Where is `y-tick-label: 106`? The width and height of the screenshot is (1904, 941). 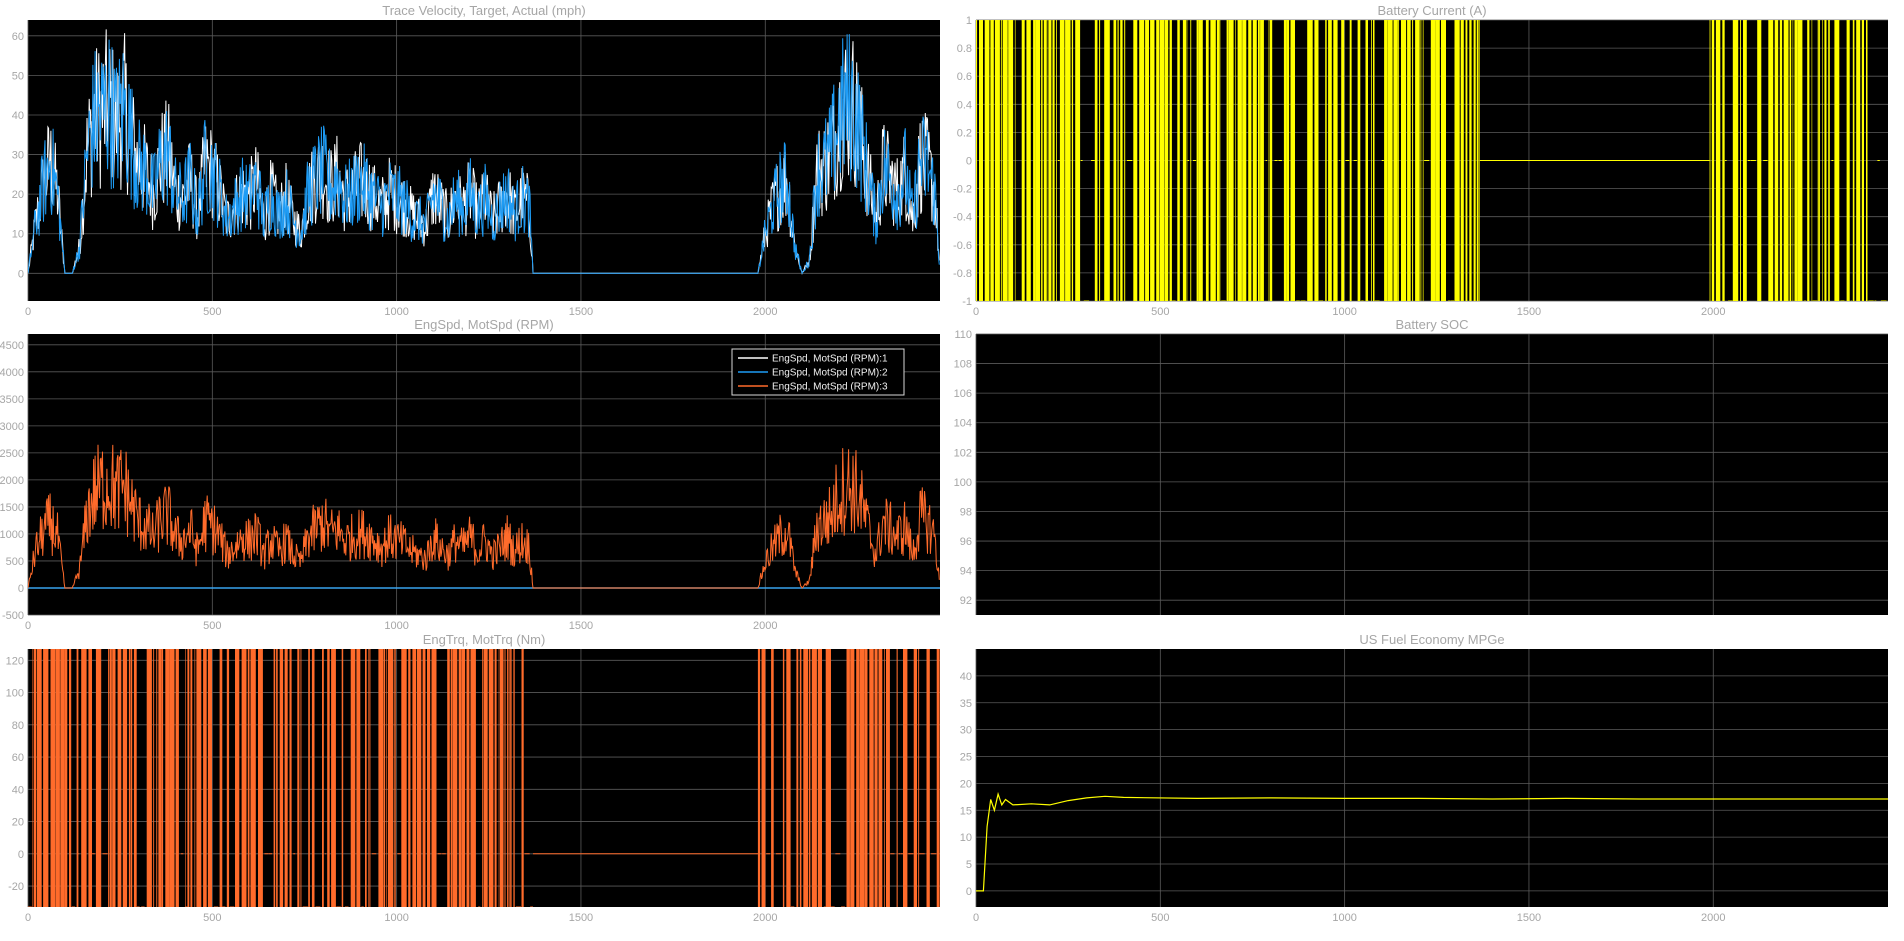 y-tick-label: 106 is located at coordinates (963, 394).